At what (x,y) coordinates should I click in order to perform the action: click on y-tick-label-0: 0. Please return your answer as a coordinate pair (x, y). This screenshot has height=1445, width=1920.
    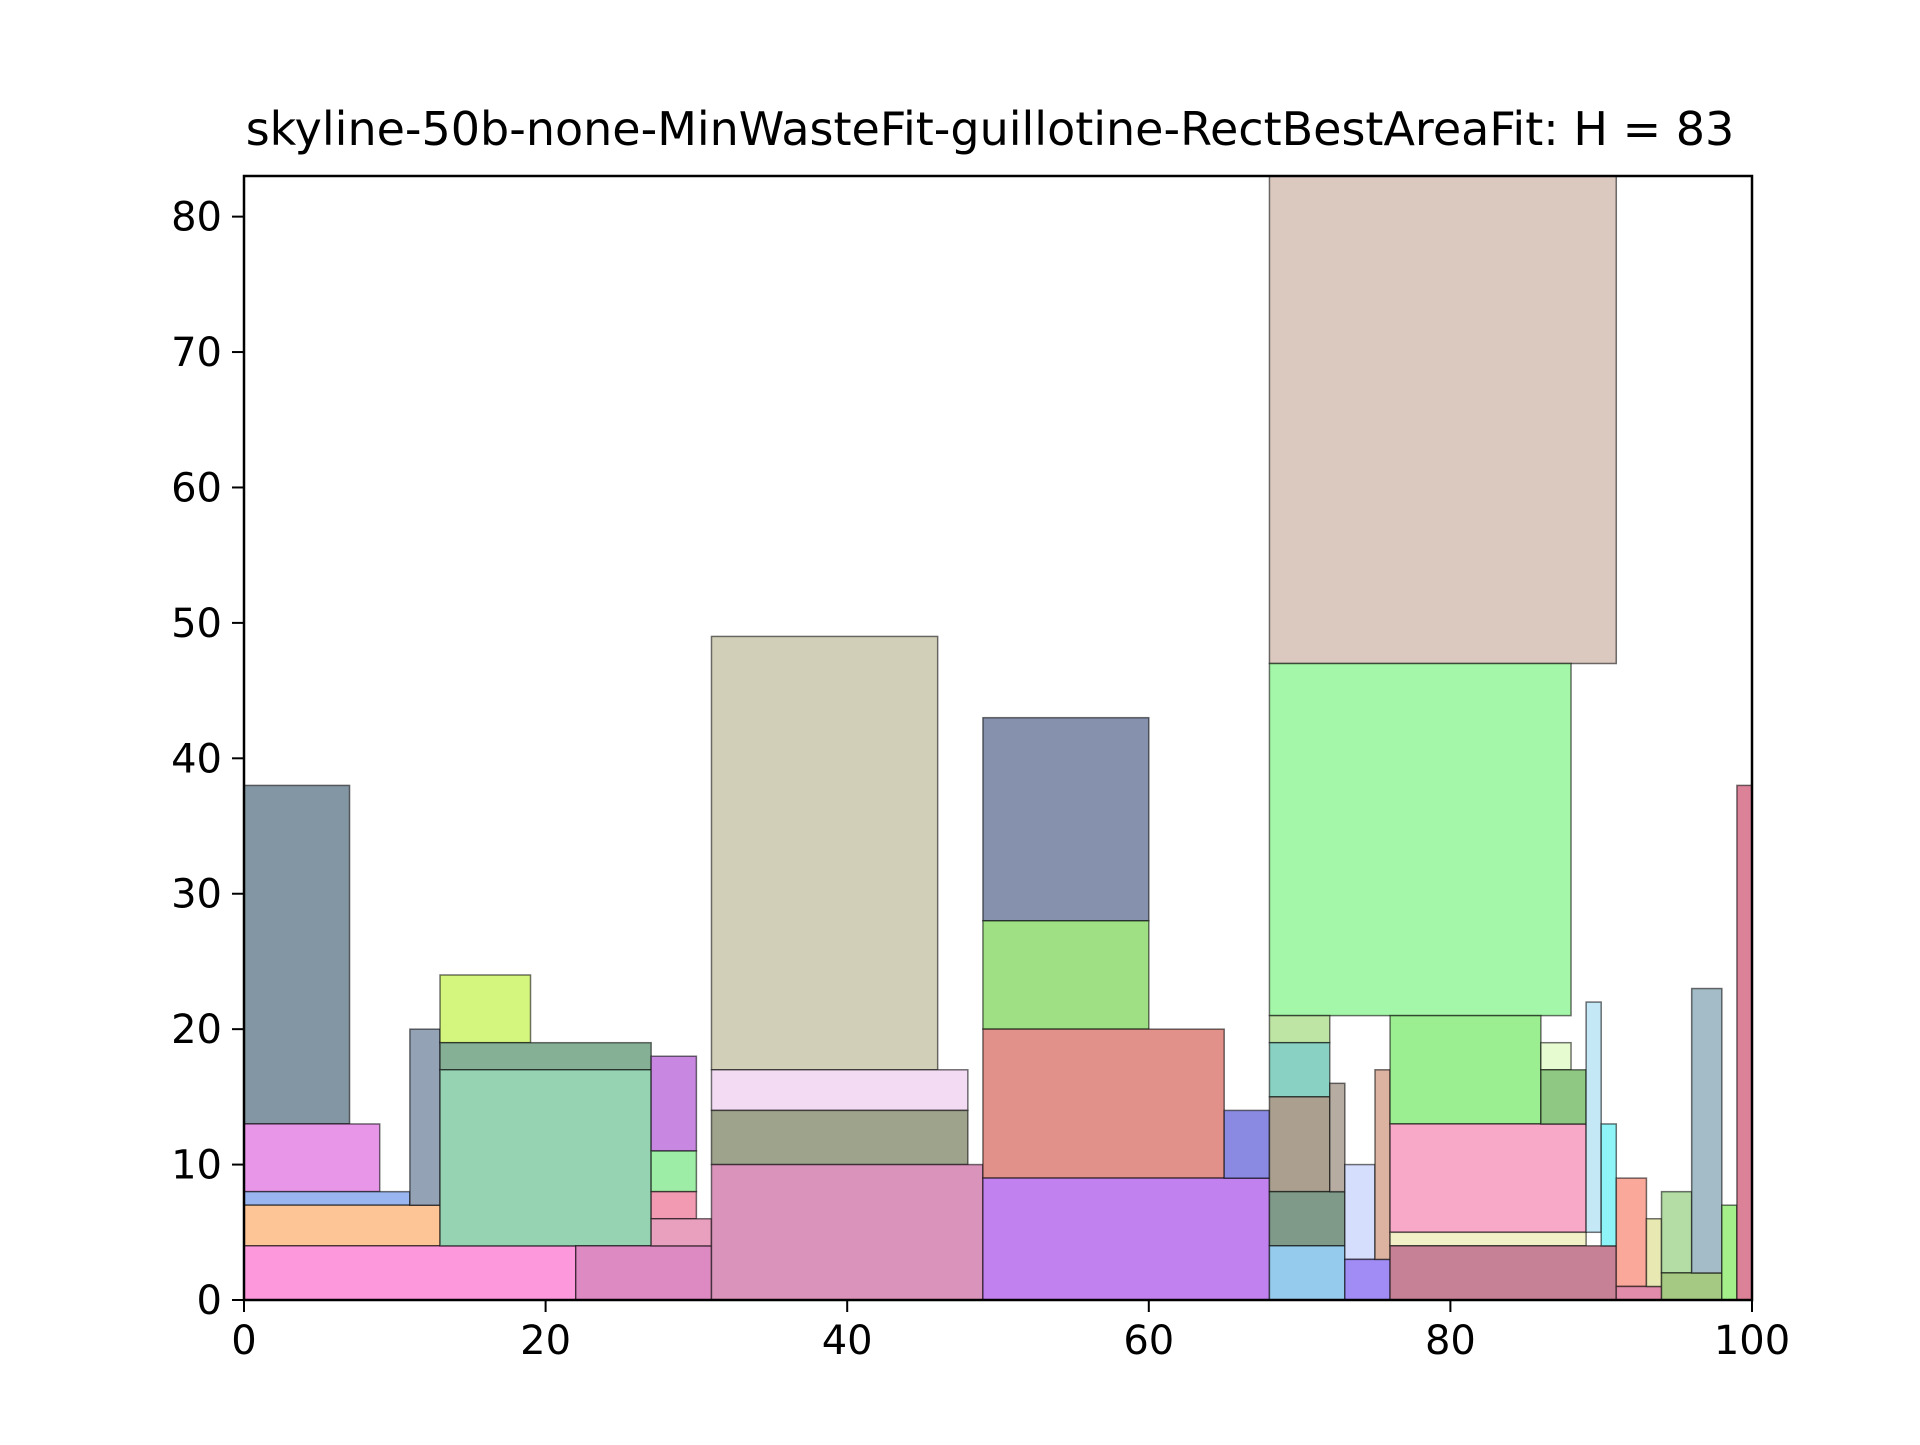
    Looking at the image, I should click on (209, 1301).